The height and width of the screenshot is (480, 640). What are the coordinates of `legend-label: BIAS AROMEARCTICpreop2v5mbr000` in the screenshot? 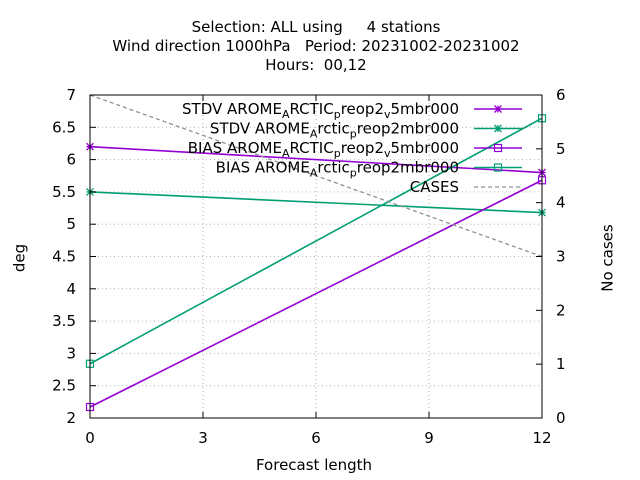 It's located at (323, 149).